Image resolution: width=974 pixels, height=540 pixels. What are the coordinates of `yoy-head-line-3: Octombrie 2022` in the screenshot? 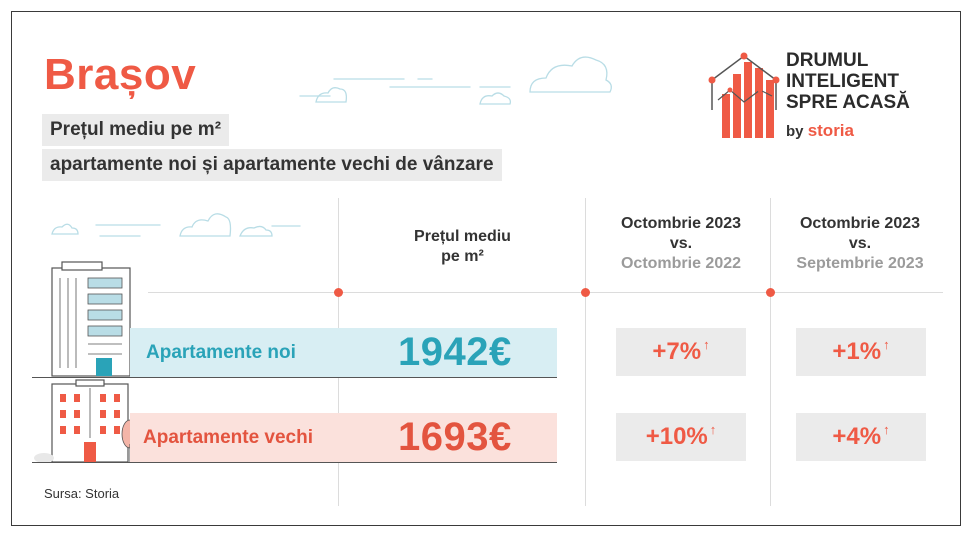 It's located at (681, 263).